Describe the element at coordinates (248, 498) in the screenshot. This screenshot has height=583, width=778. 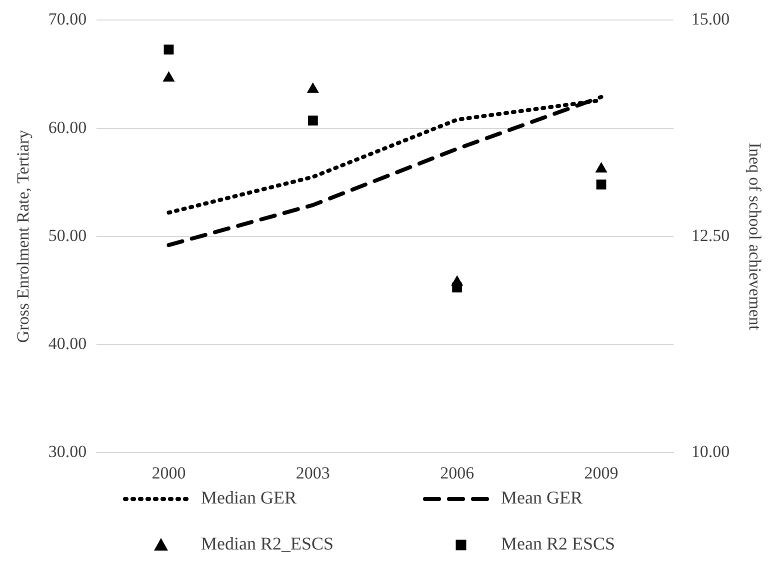
I see `legend-label: Median GER` at that location.